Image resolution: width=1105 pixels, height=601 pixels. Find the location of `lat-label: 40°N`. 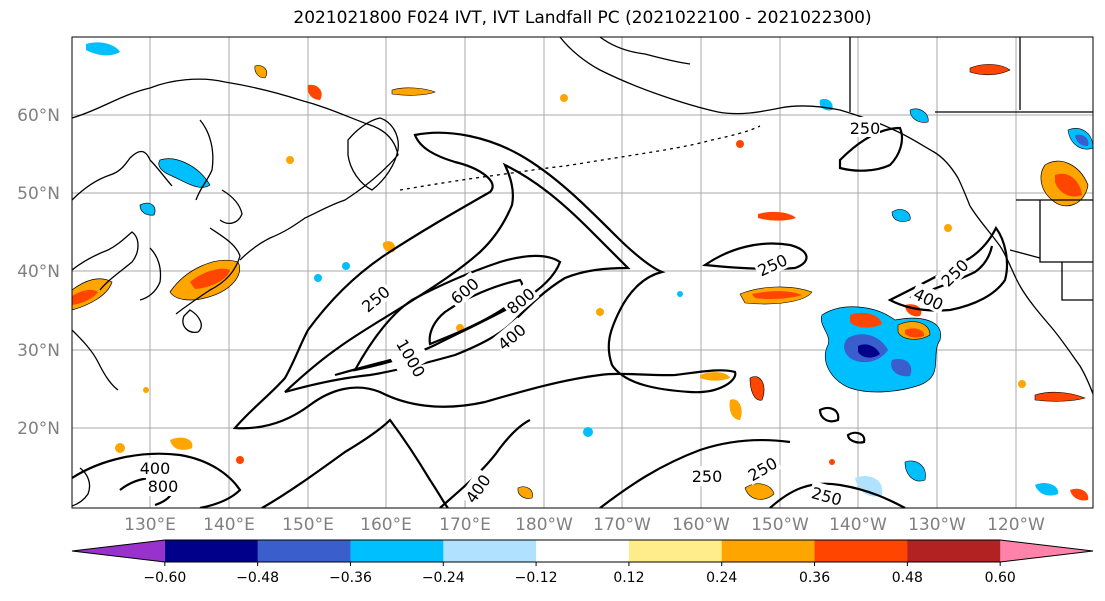

lat-label: 40°N is located at coordinates (38, 272).